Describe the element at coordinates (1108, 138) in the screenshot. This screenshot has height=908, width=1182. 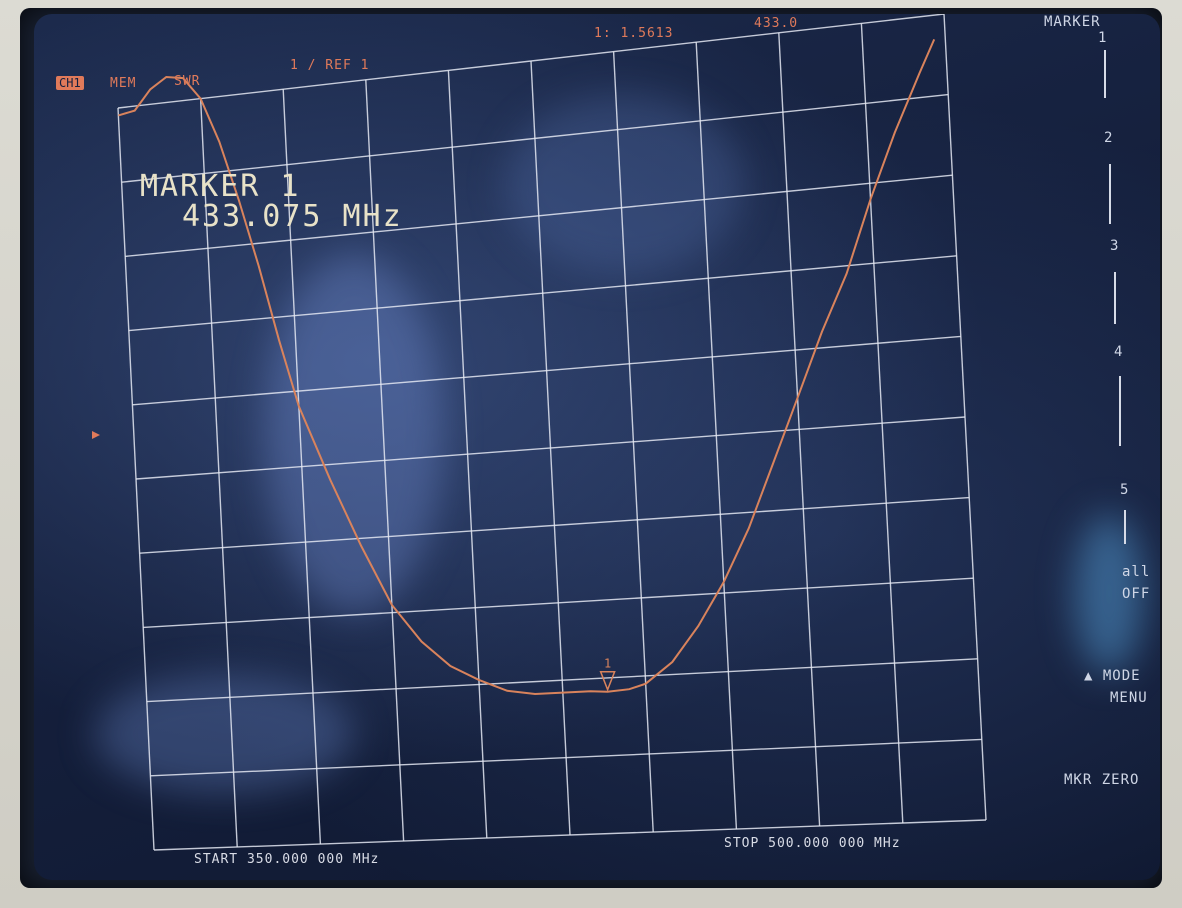
I see `softkey-marker-2: 2` at that location.